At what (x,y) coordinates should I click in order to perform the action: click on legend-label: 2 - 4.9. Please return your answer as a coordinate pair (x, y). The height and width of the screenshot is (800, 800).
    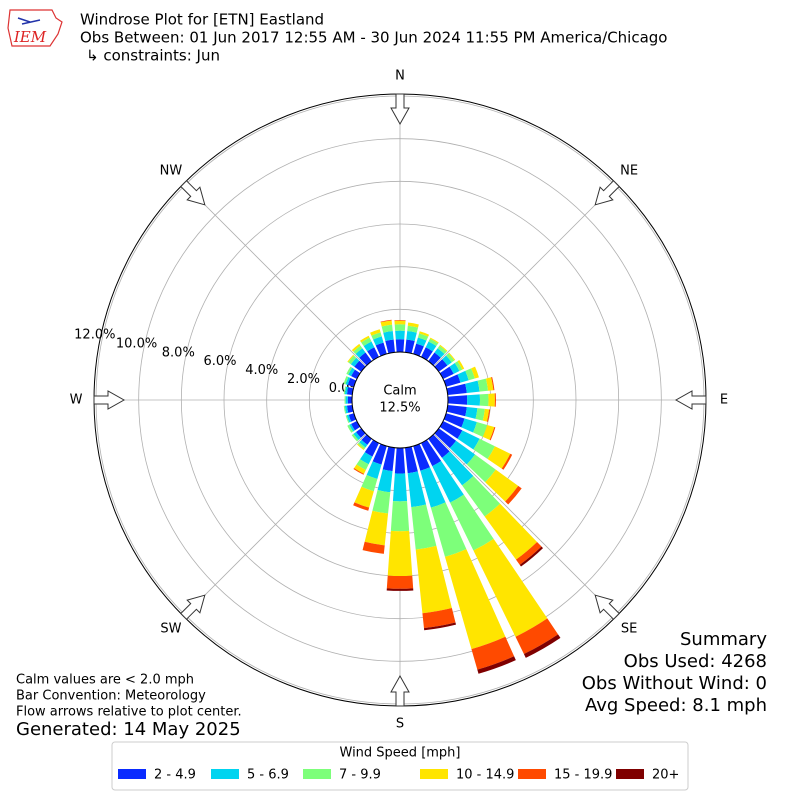
    Looking at the image, I should click on (175, 775).